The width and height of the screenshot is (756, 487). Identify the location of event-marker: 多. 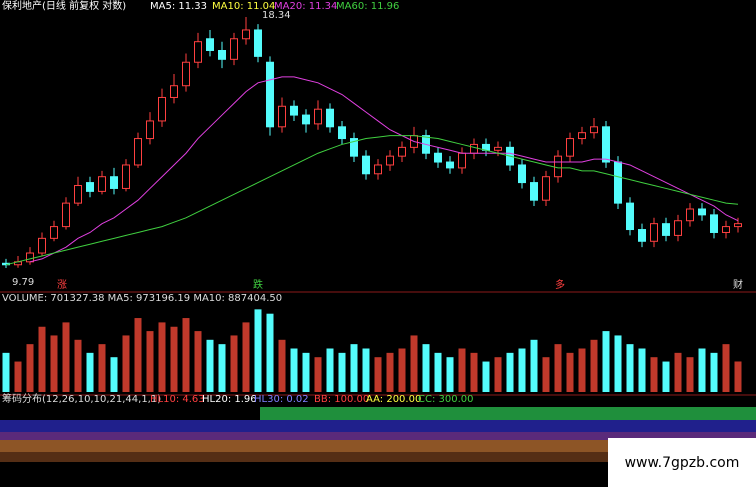
(560, 284).